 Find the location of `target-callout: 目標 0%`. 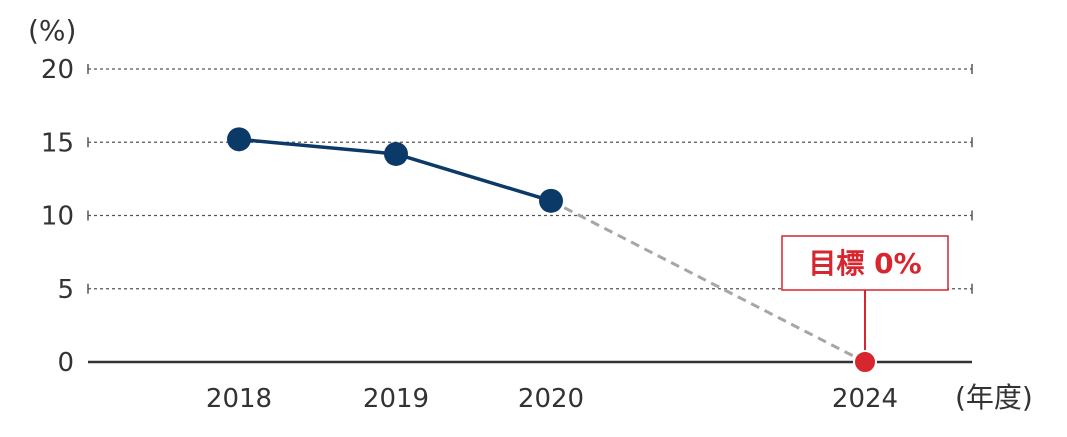

target-callout: 目標 0% is located at coordinates (865, 293).